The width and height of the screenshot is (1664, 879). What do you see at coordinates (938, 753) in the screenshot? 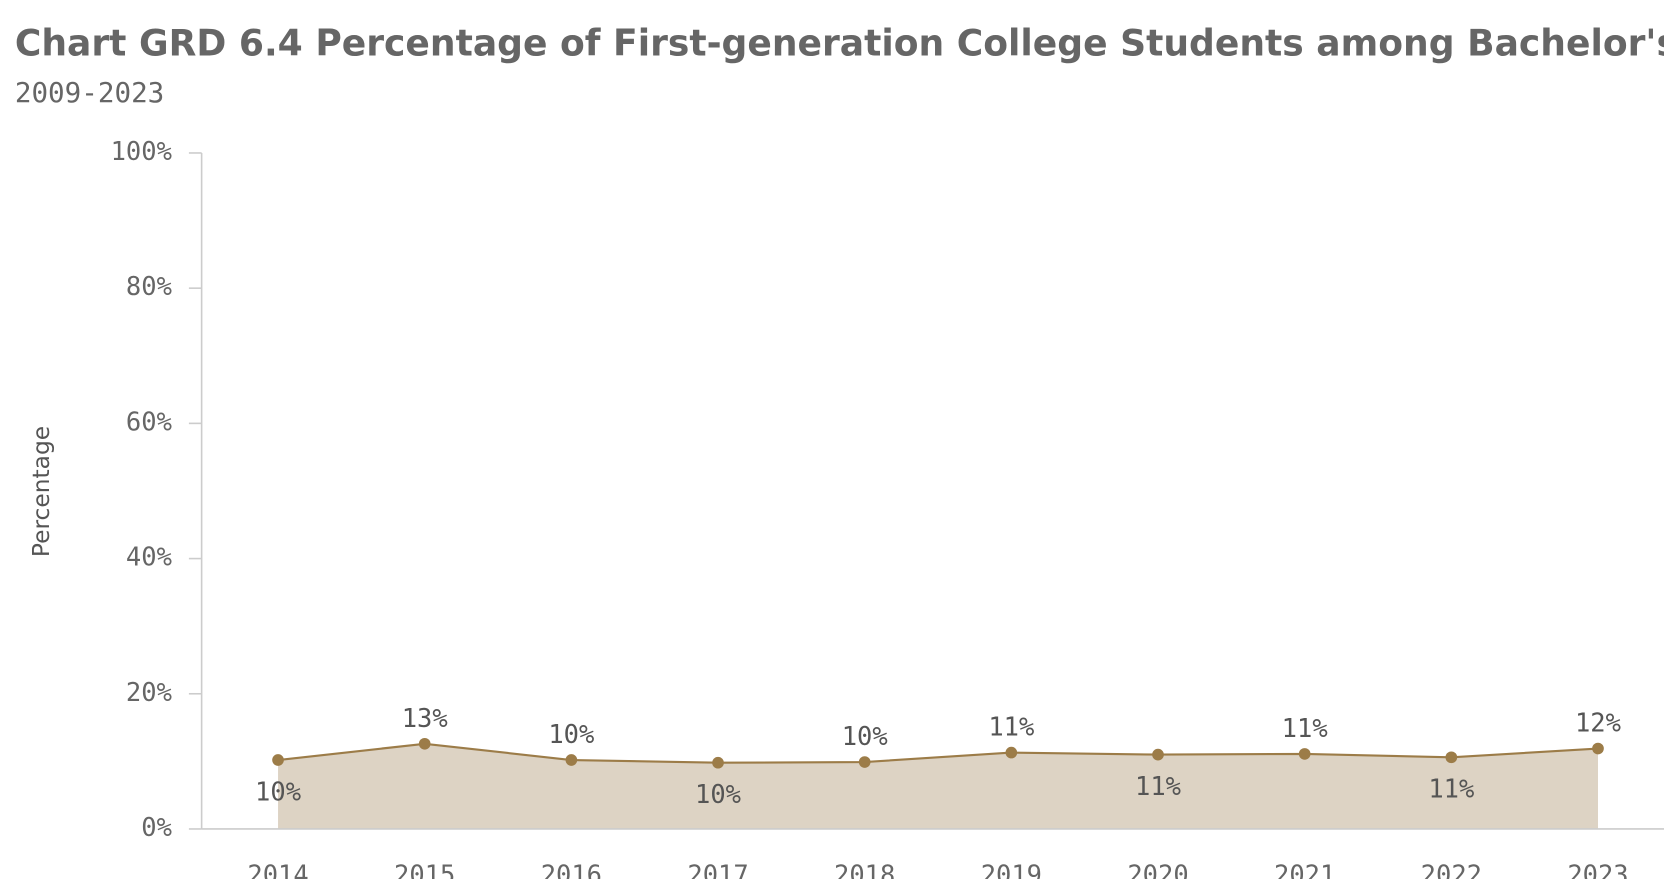
I see `line` at bounding box center [938, 753].